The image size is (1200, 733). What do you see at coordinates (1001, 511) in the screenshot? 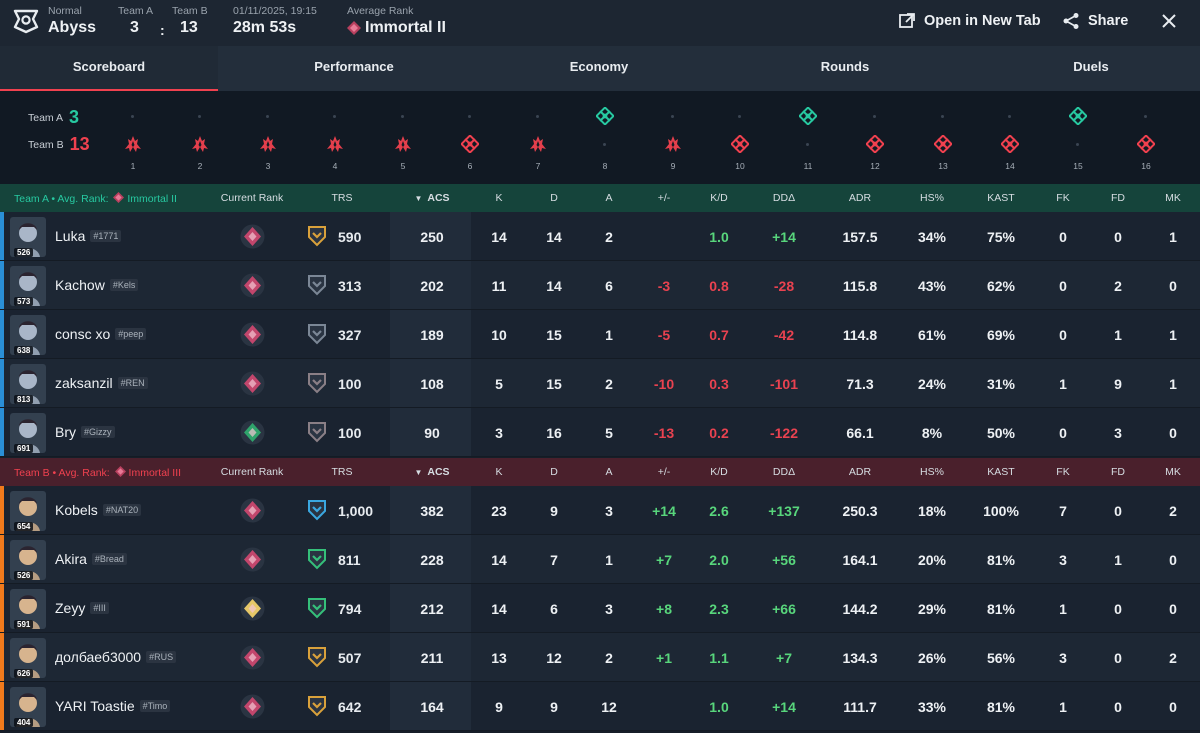
I see `stat-kast: 100%` at bounding box center [1001, 511].